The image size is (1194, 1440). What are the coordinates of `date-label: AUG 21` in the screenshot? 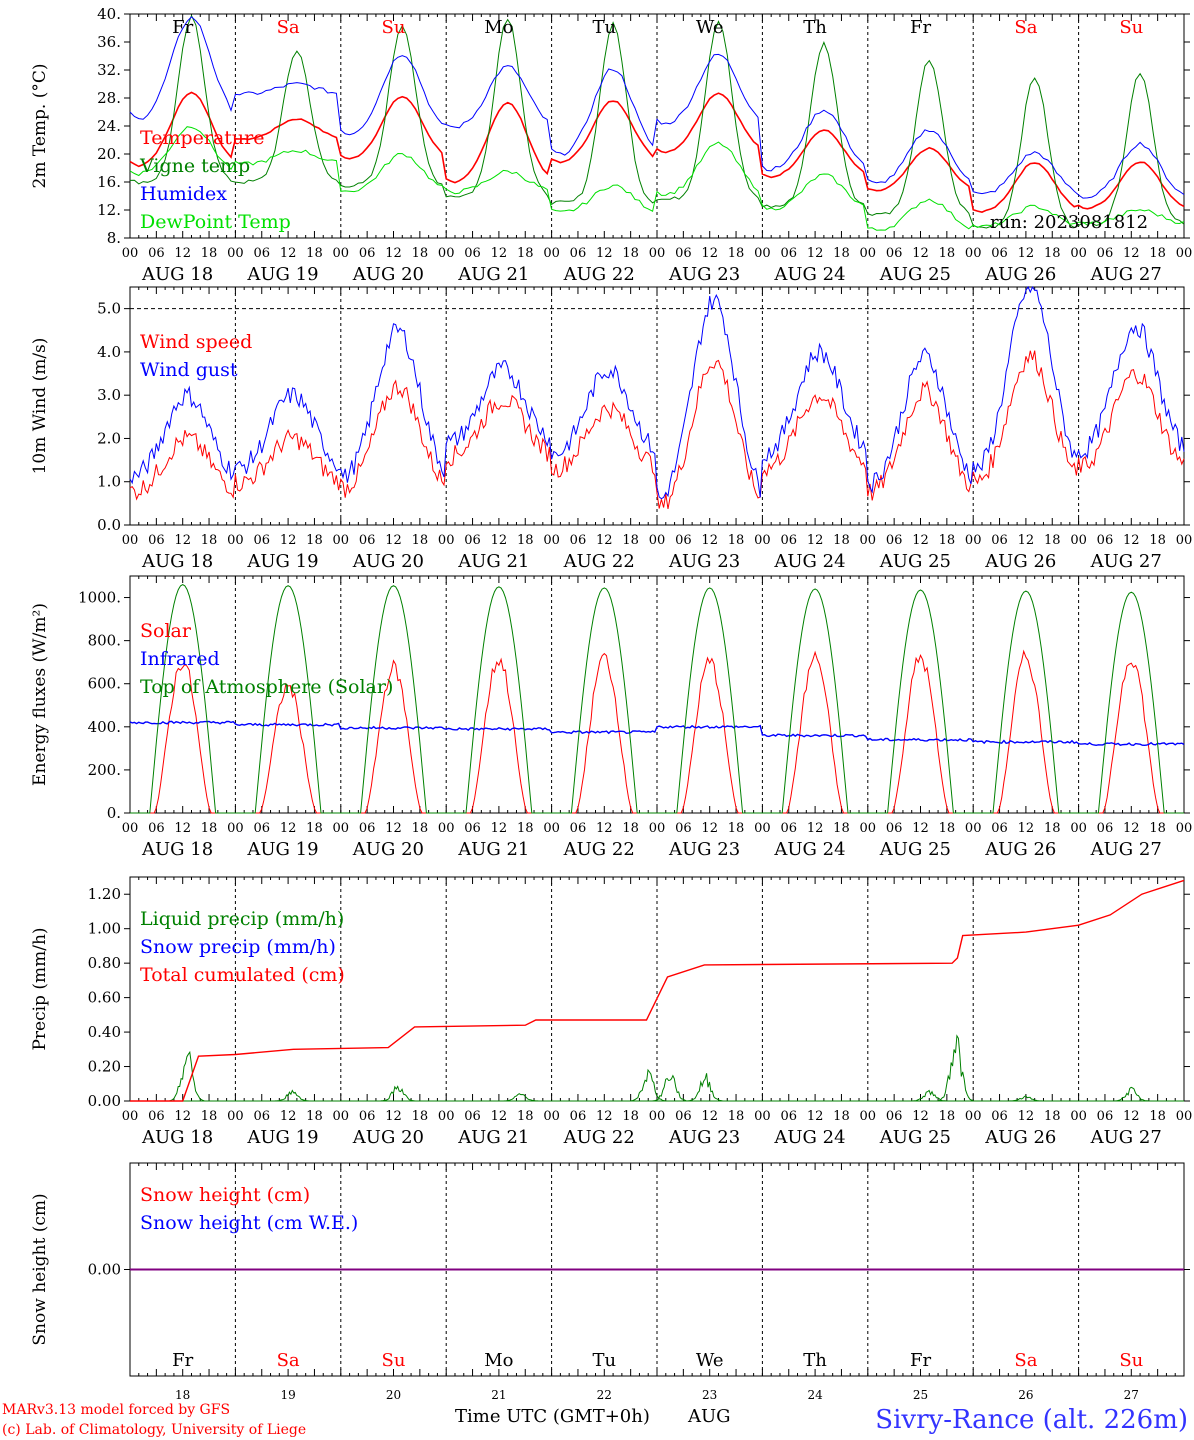 It's located at (493, 1137).